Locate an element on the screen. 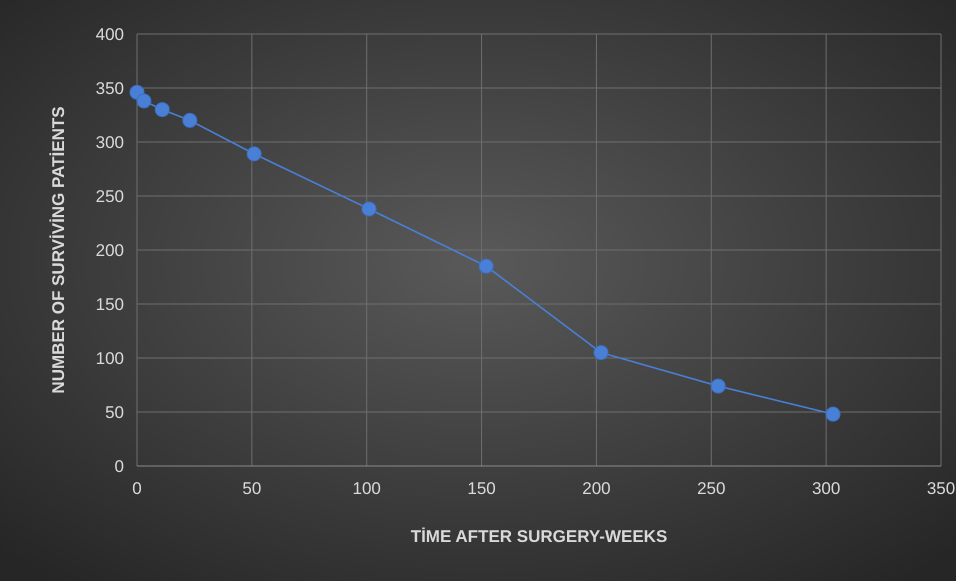  y-tick-label: 200 is located at coordinates (110, 250).